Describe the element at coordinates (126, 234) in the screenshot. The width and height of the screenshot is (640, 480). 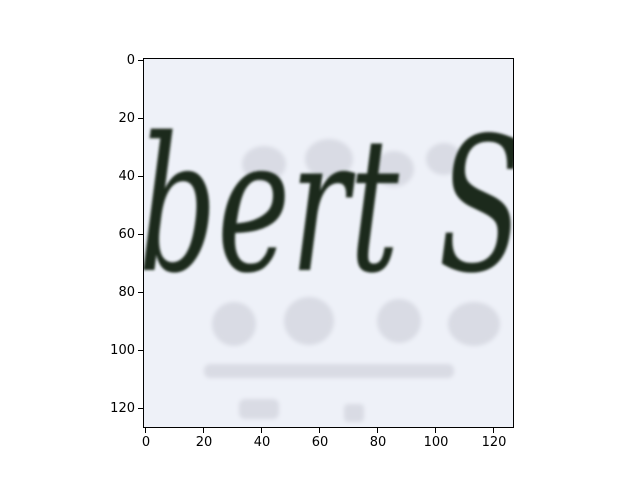
I see `y-tick-label: 60` at that location.